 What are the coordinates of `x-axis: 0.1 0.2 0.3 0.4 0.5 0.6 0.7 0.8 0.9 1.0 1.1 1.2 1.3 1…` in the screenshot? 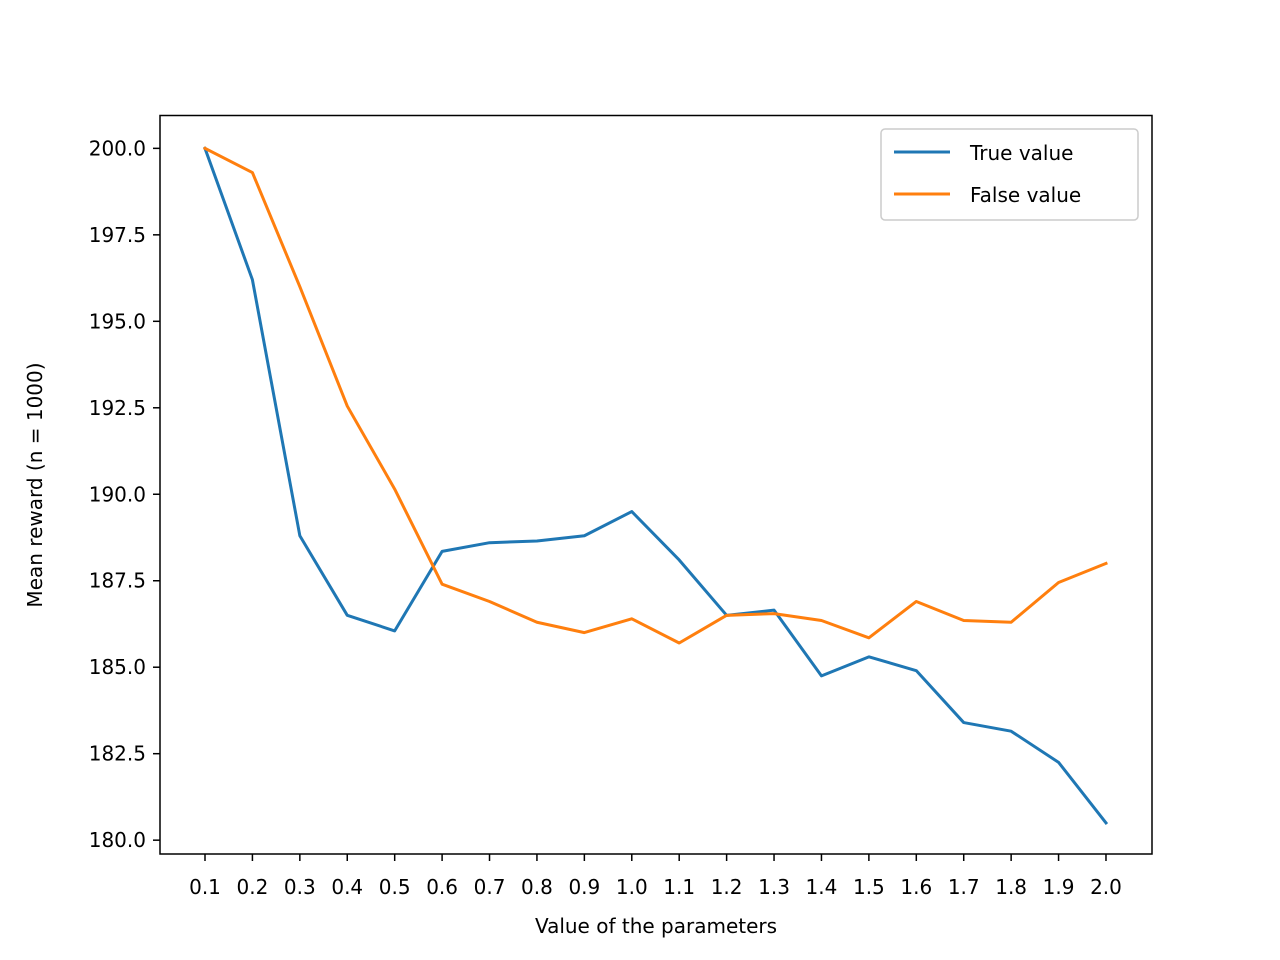 It's located at (655, 876).